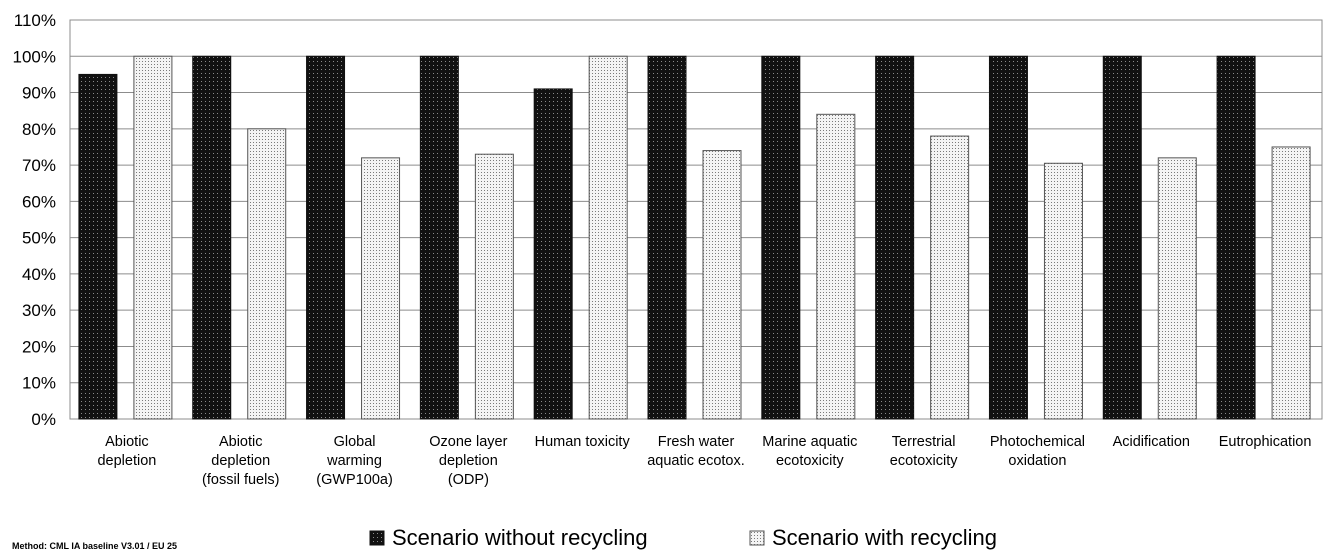 Image resolution: width=1332 pixels, height=552 pixels. I want to click on x-tick-label: Terrestrial ecotoxicity, so click(924, 451).